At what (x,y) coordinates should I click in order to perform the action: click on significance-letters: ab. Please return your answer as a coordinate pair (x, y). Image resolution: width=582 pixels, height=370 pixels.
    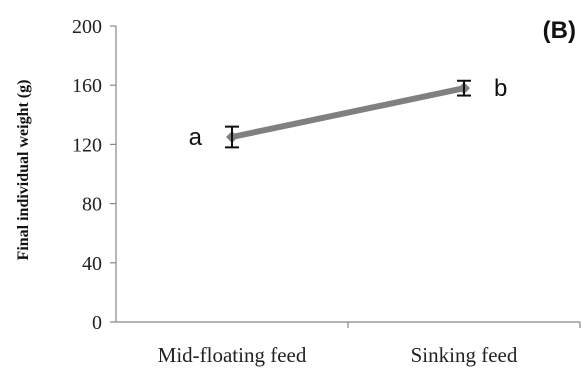
    Looking at the image, I should click on (348, 113).